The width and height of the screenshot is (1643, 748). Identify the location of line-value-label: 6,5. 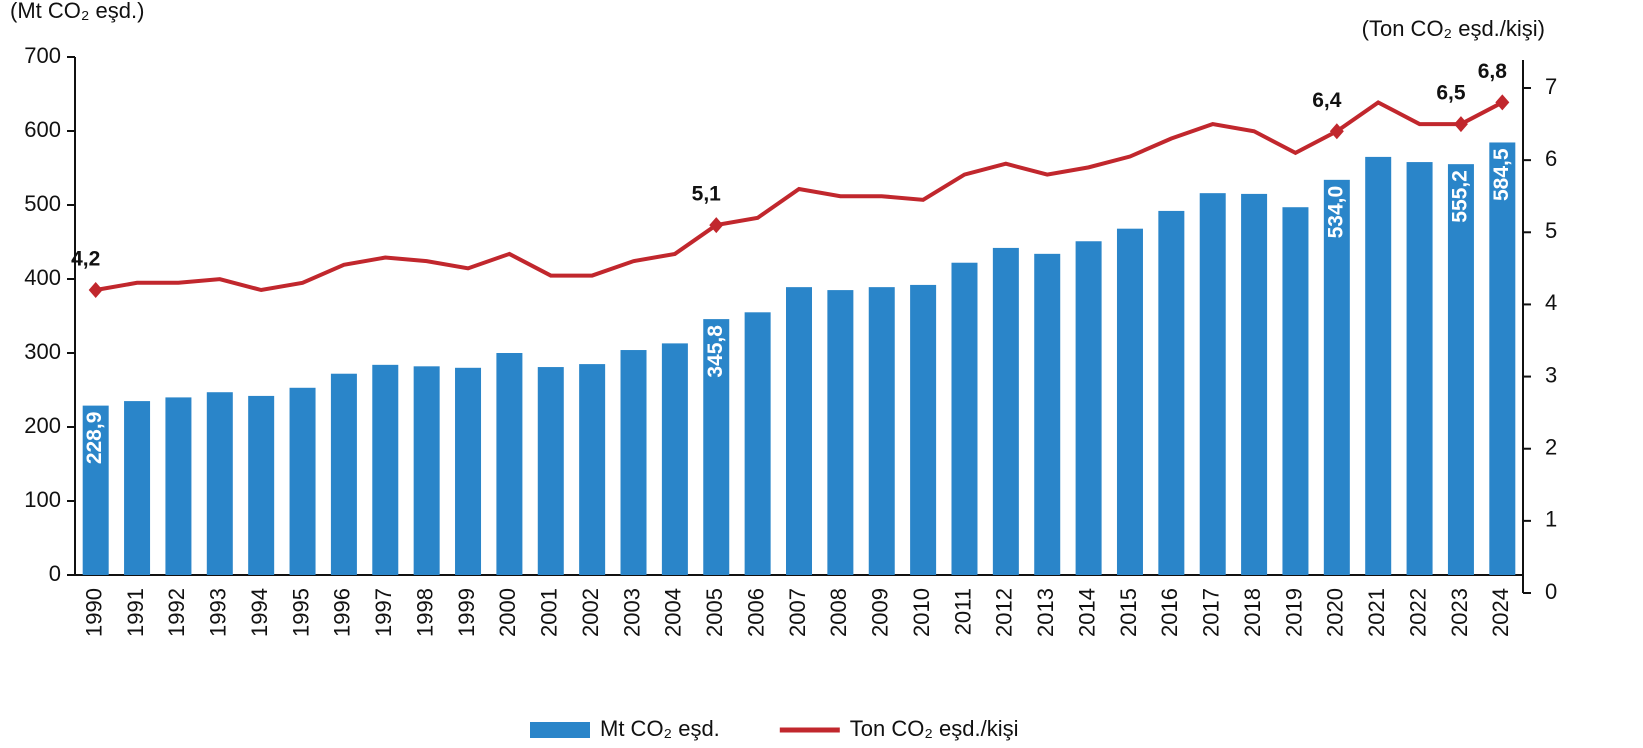
(1451, 93).